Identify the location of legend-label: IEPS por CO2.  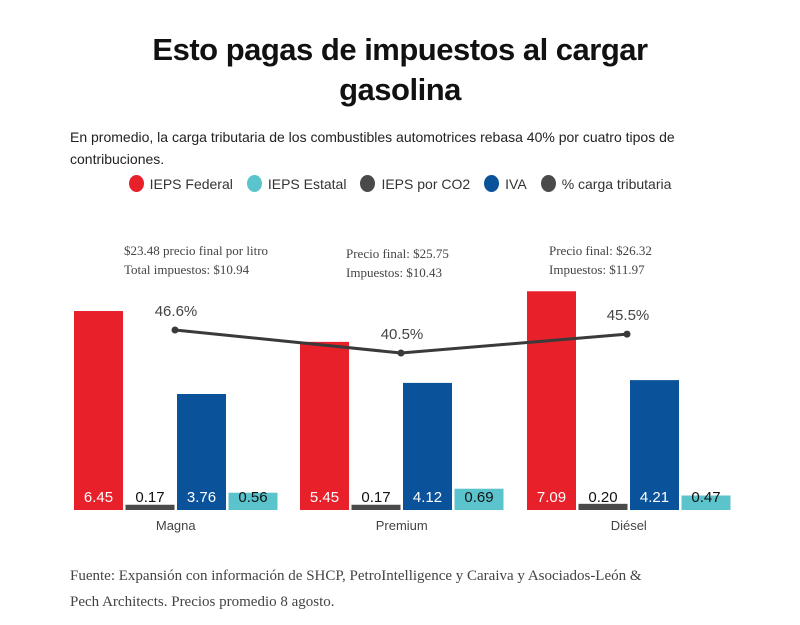
(426, 183).